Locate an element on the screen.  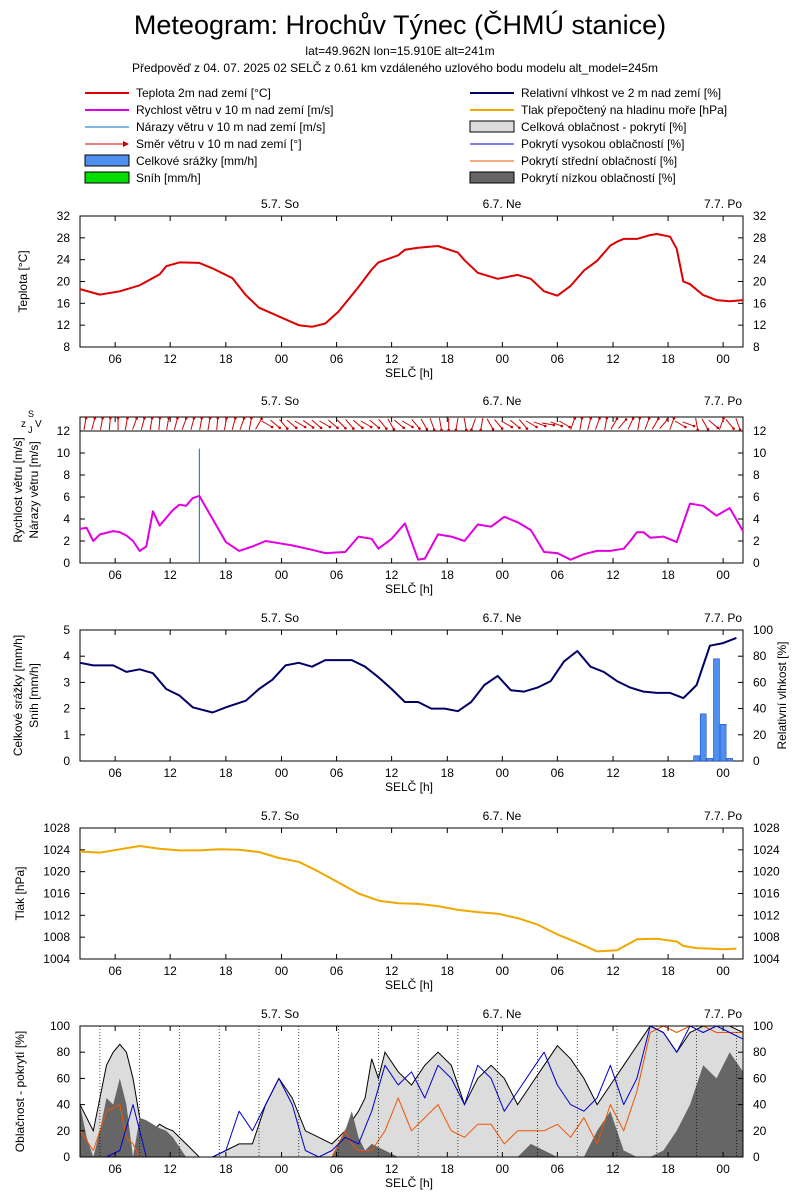
direction-label-v: V is located at coordinates (38, 424).